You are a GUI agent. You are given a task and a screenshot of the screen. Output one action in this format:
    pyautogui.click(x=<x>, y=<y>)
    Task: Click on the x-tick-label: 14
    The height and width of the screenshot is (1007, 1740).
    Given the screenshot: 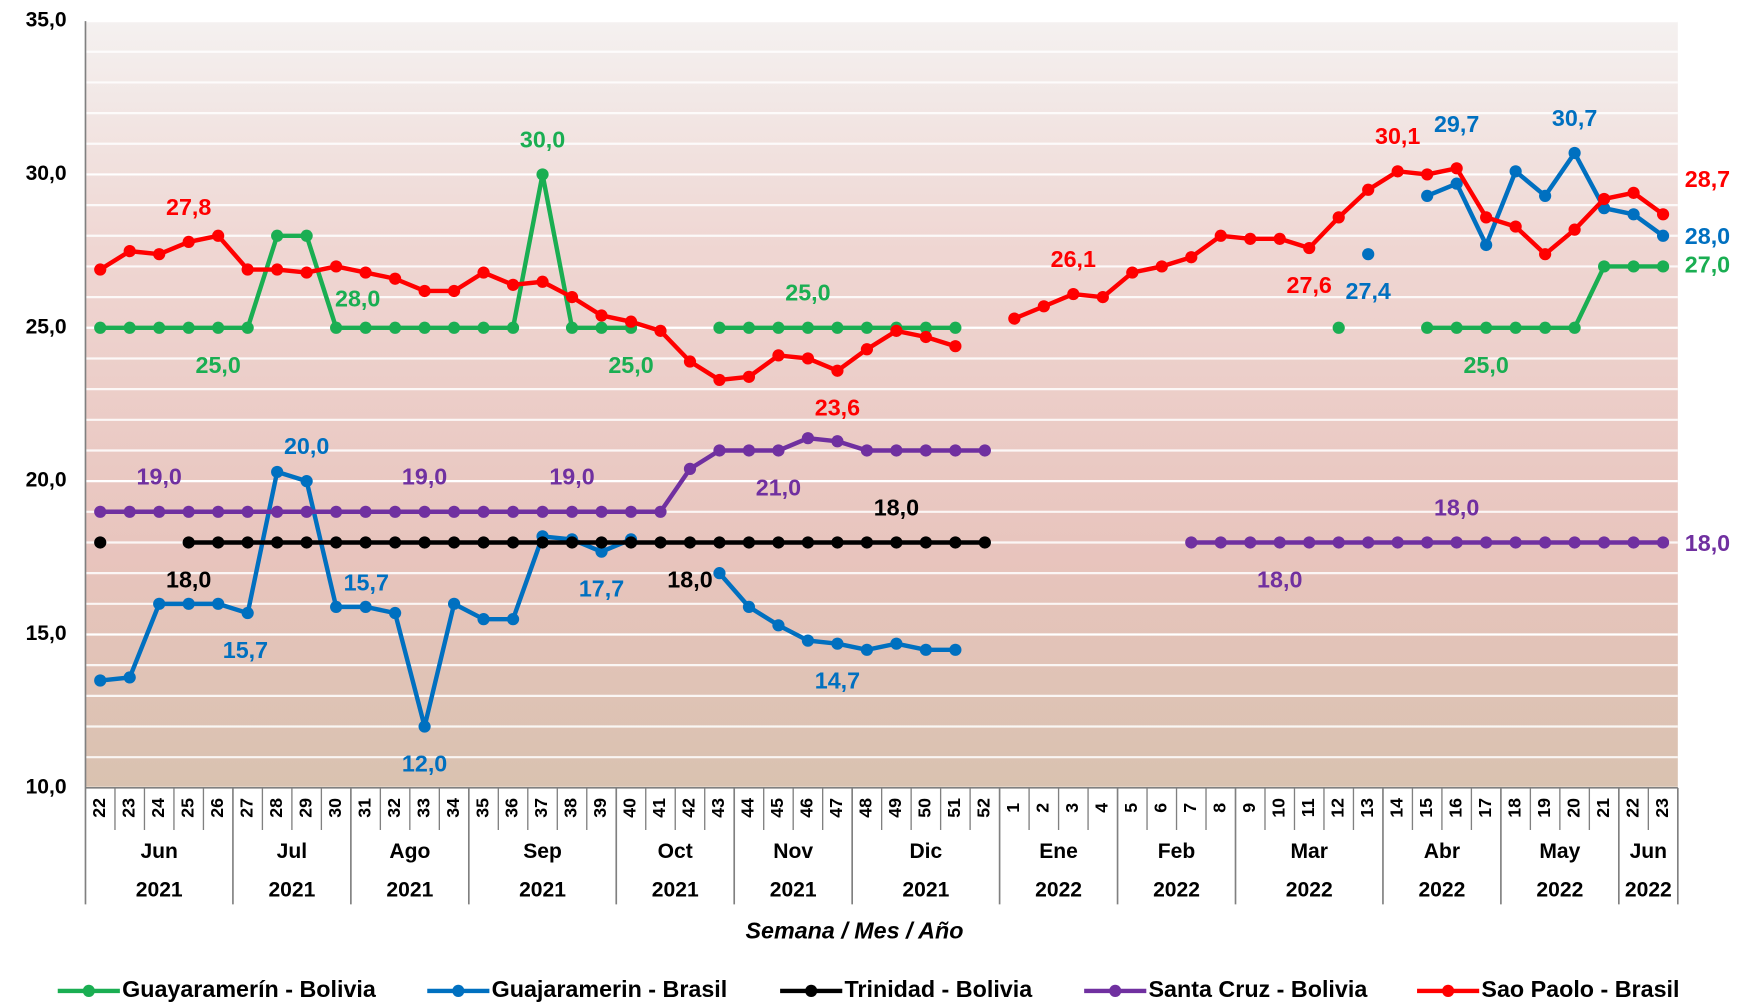 What is the action you would take?
    pyautogui.click(x=1396, y=808)
    